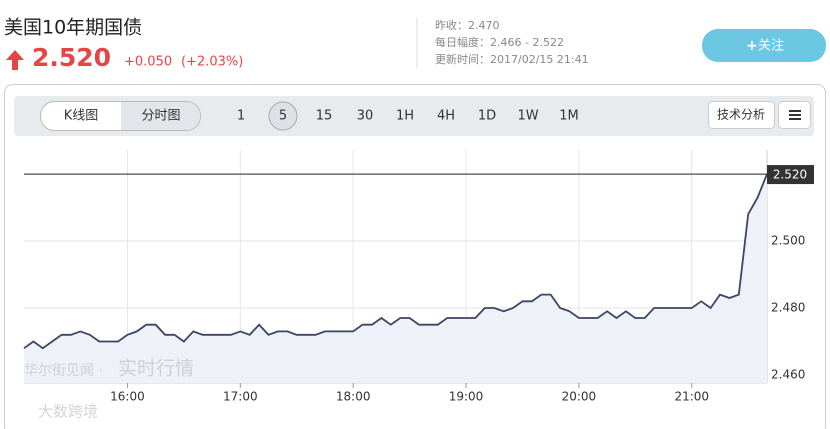  I want to click on toolbar, so click(414, 116).